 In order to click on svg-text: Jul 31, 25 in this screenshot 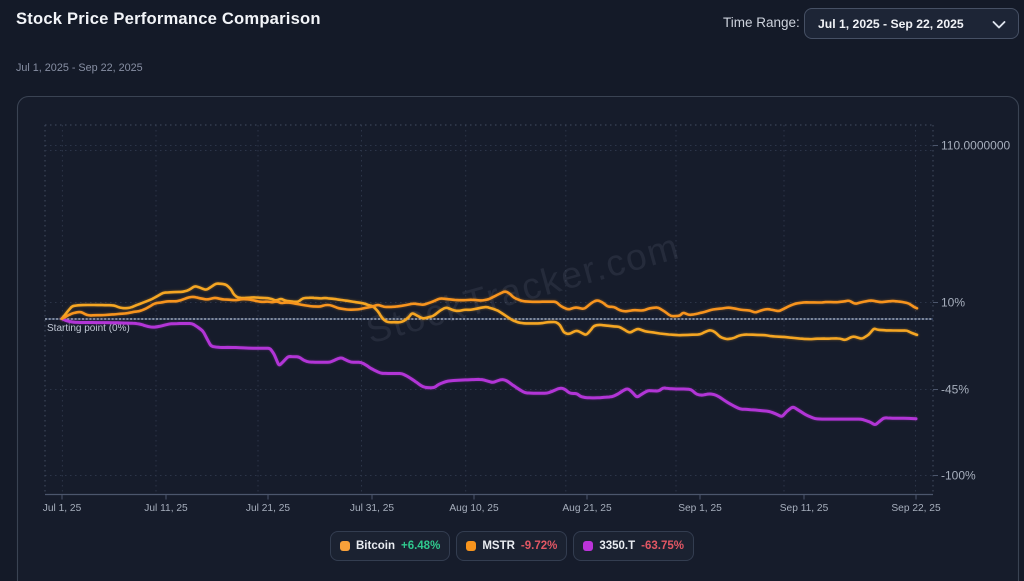, I will do `click(372, 508)`.